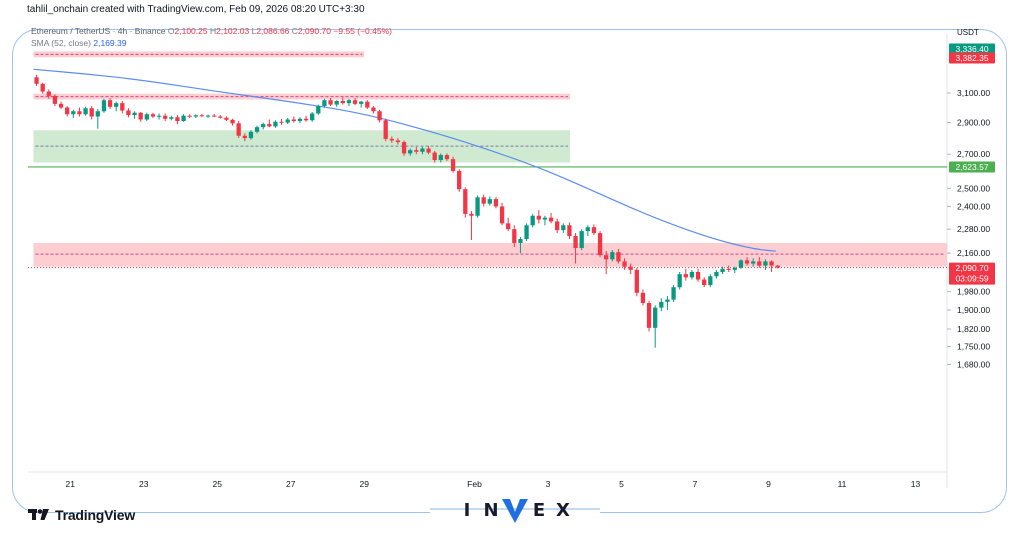 Image resolution: width=1024 pixels, height=538 pixels. What do you see at coordinates (973, 188) in the screenshot?
I see `price-tick-label: 2,500.00` at bounding box center [973, 188].